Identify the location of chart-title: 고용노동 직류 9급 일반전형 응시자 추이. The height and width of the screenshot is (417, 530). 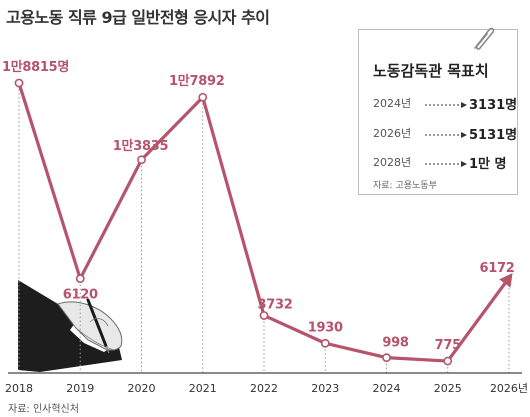
(138, 17).